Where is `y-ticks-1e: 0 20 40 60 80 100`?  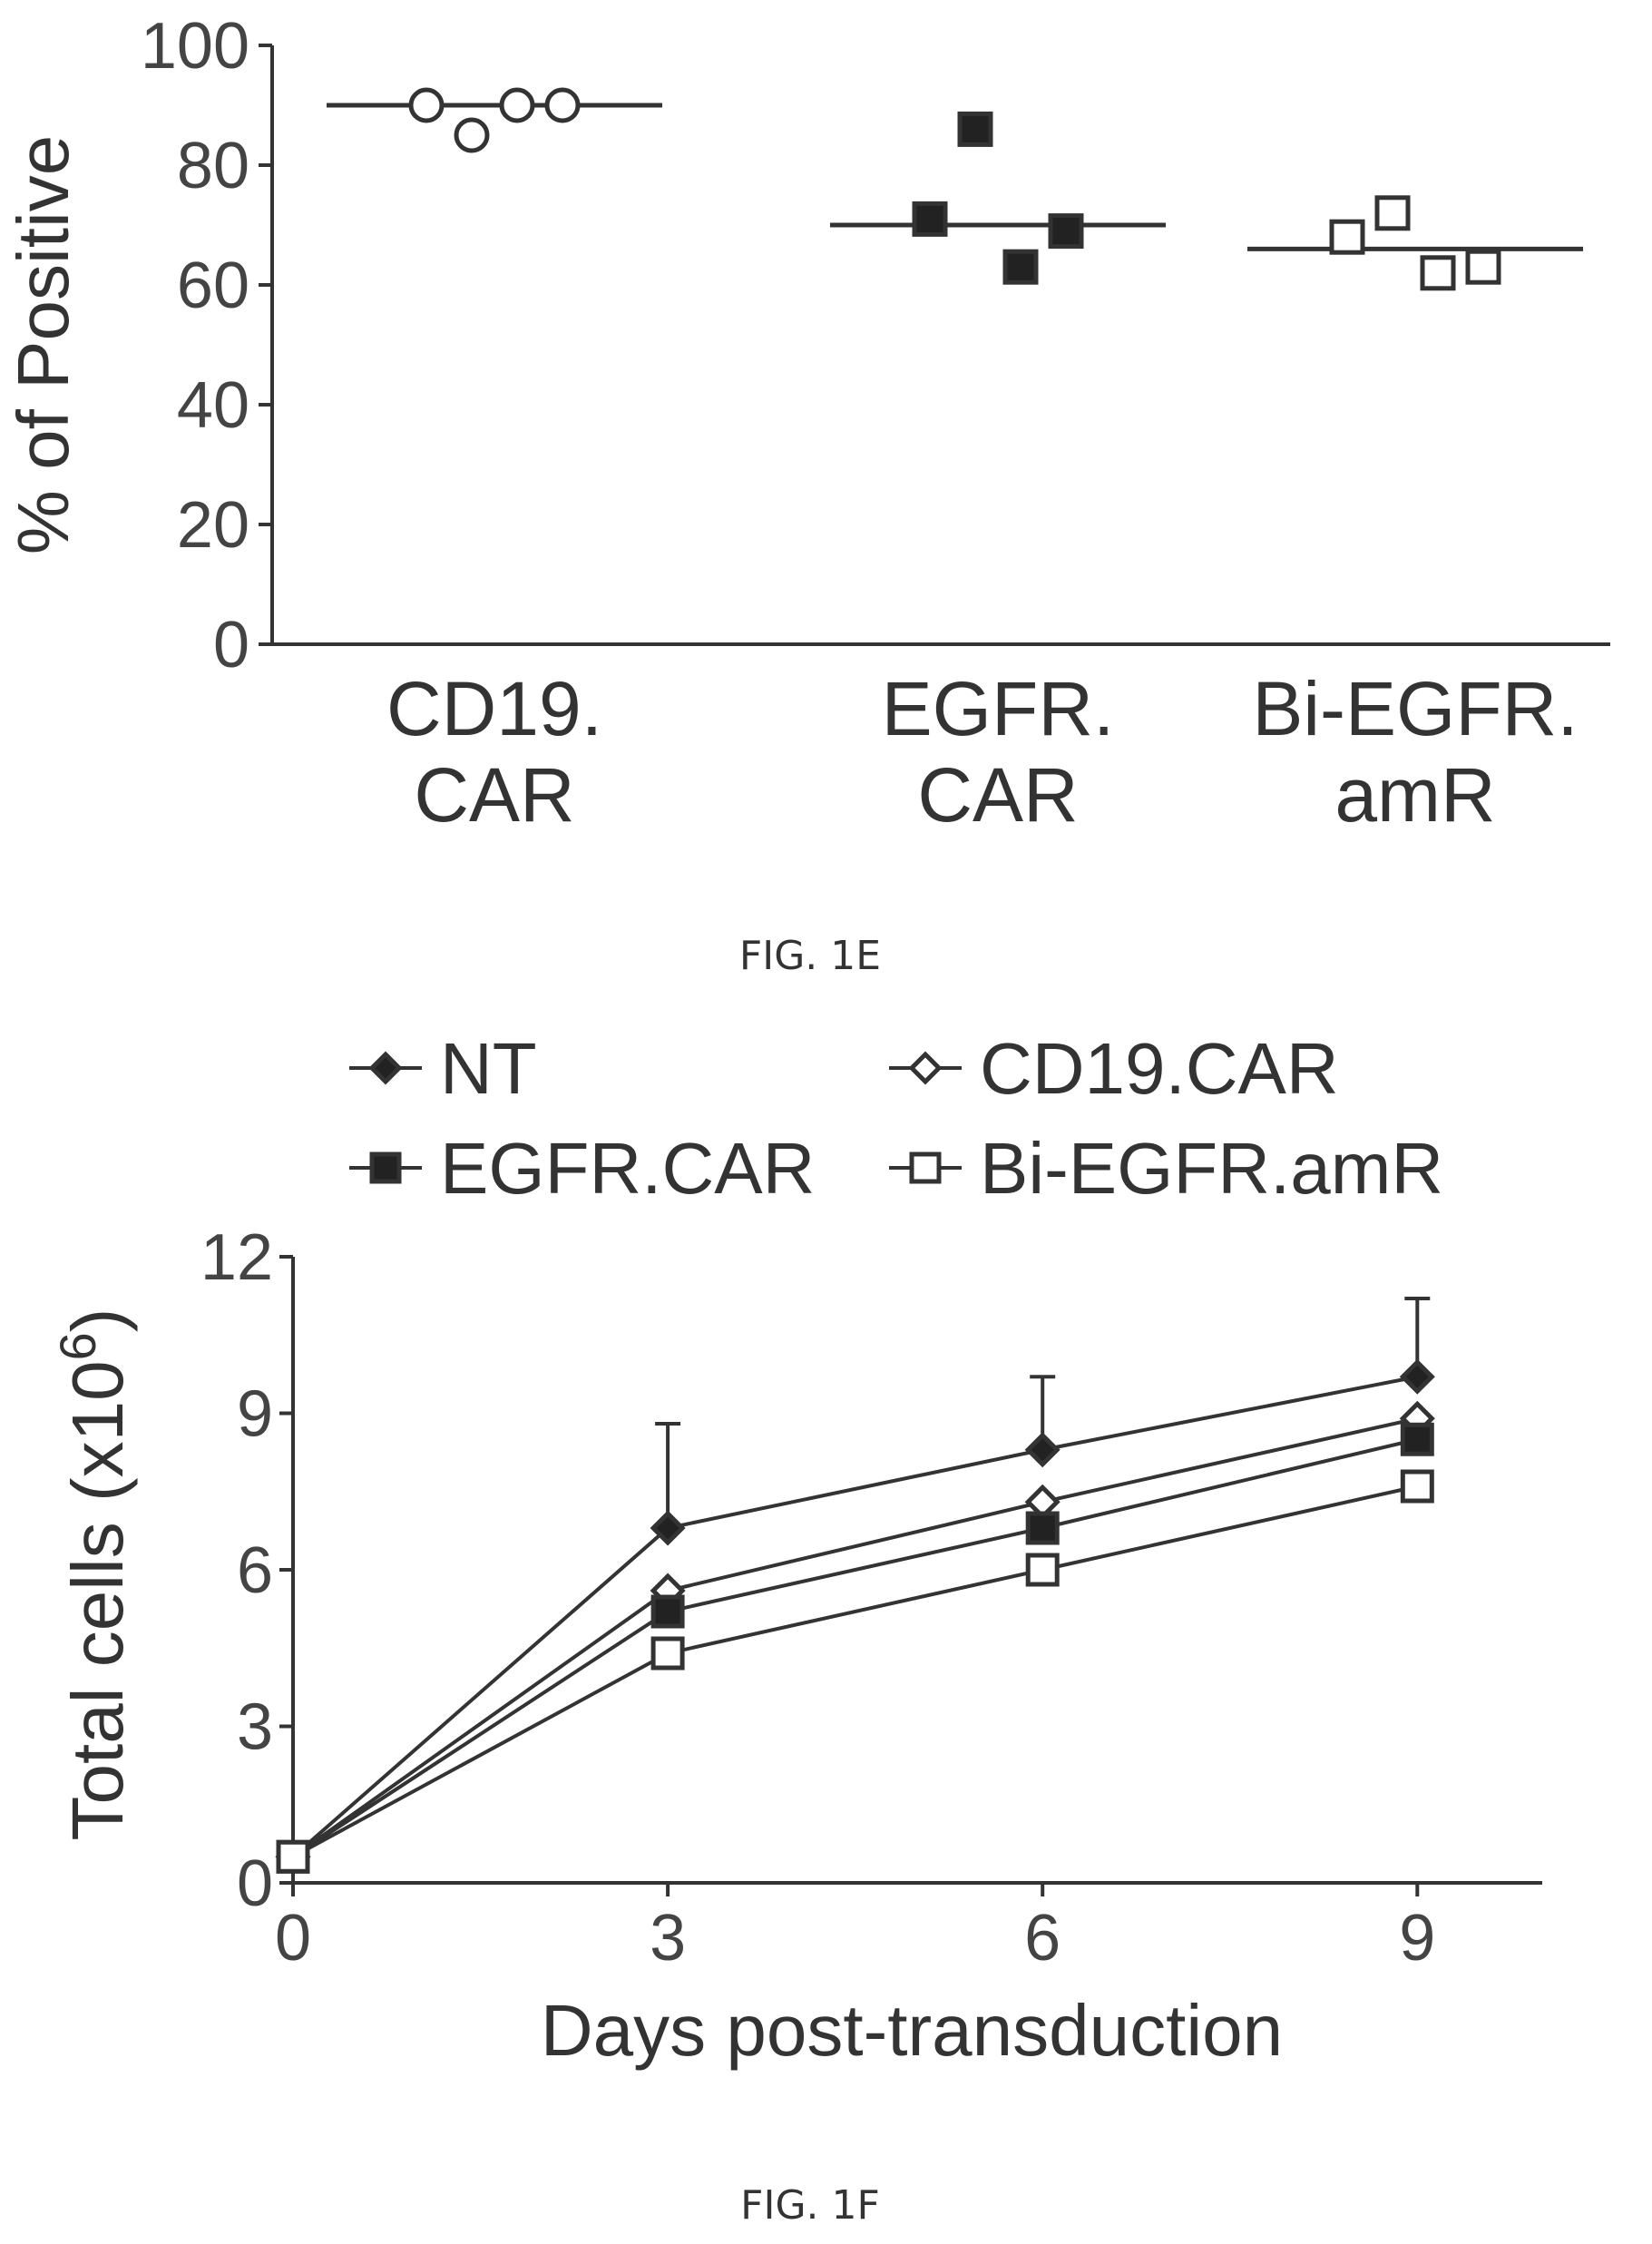 y-ticks-1e: 0 20 40 60 80 100 is located at coordinates (206, 345).